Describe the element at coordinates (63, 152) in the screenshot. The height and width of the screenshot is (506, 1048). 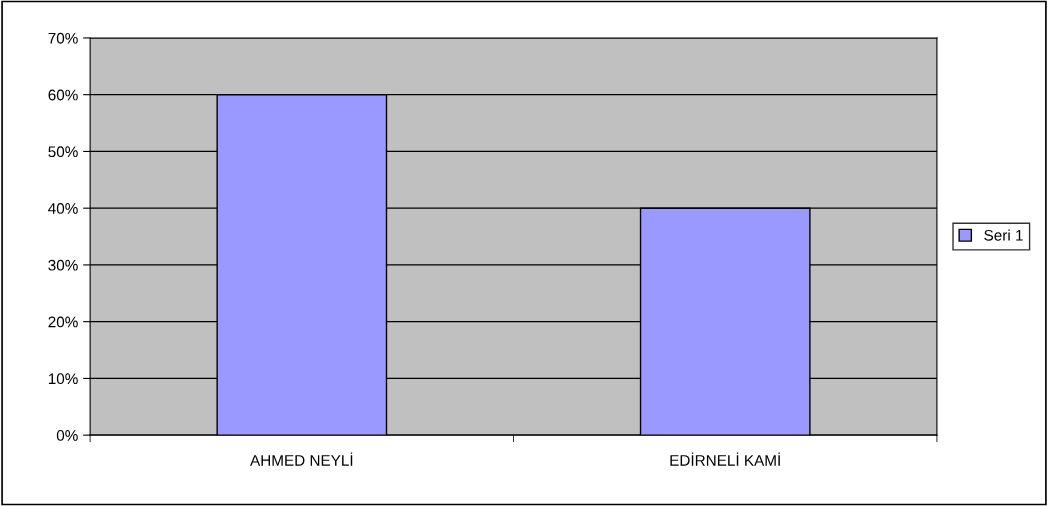
I see `y-tick-label: 50%` at that location.